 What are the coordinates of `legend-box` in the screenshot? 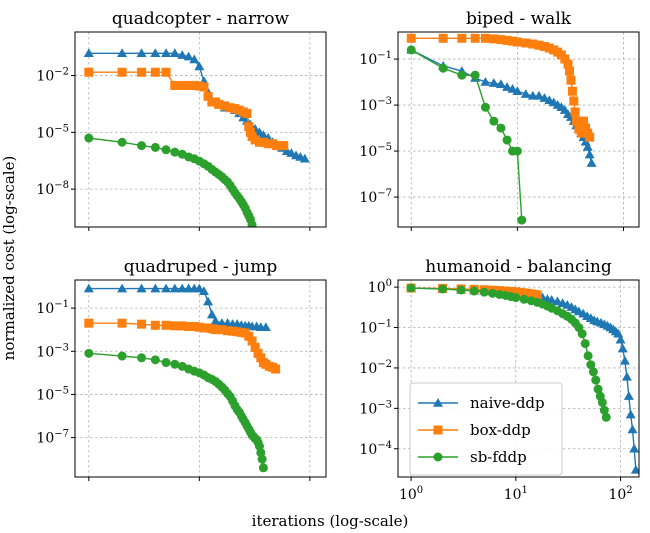 It's located at (486, 429).